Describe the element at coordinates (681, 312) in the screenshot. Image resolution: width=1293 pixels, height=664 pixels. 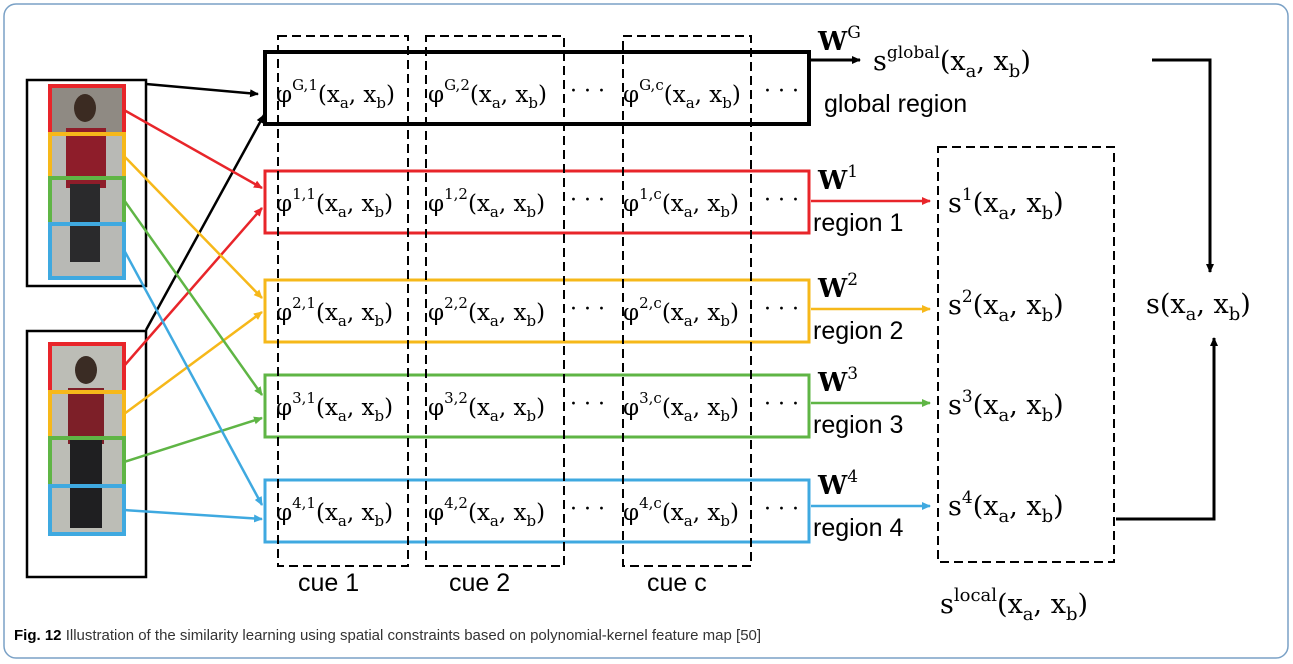
I see `feature-cell-r2-c: φ2,c(xa, xb)` at that location.